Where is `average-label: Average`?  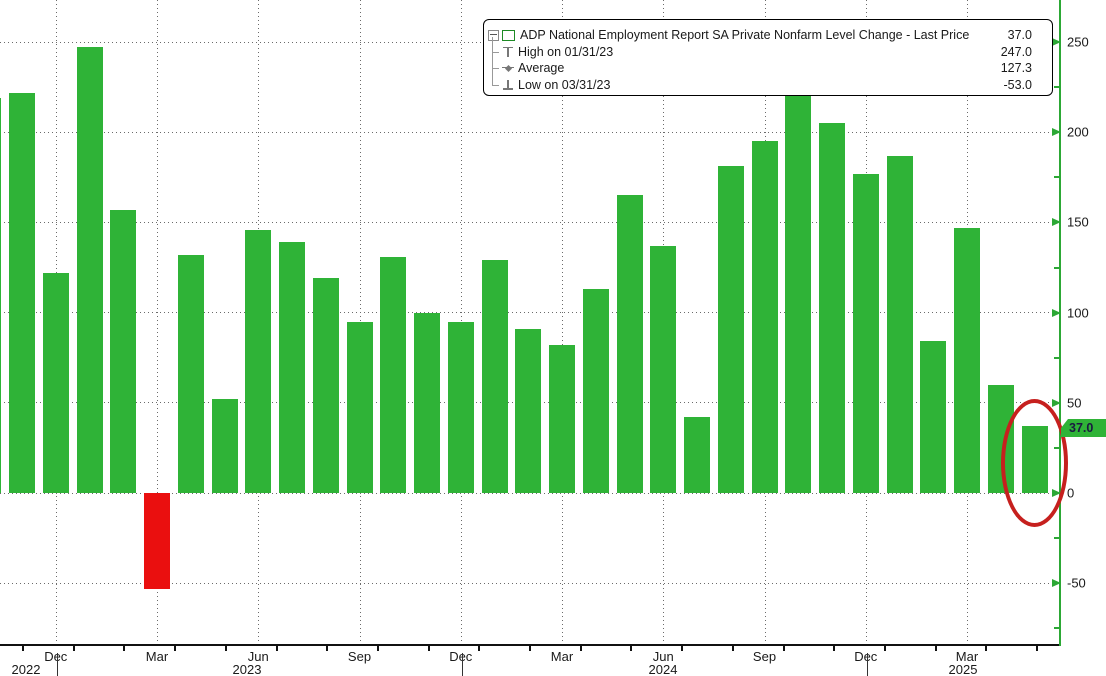 average-label: Average is located at coordinates (541, 68).